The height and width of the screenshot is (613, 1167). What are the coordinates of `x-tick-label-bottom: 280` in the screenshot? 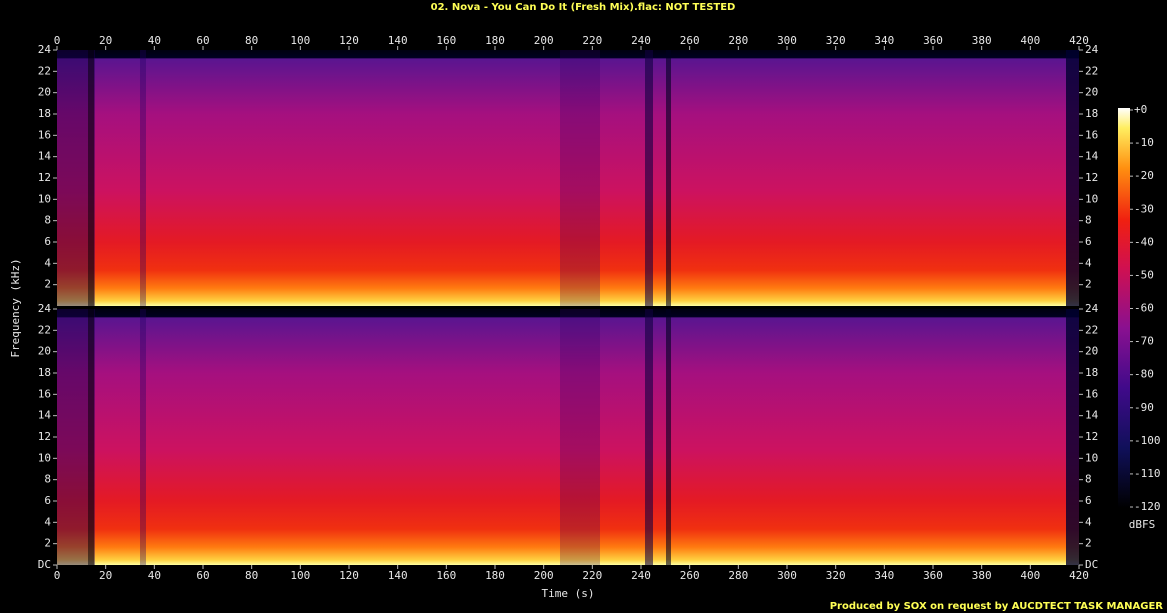 It's located at (738, 575).